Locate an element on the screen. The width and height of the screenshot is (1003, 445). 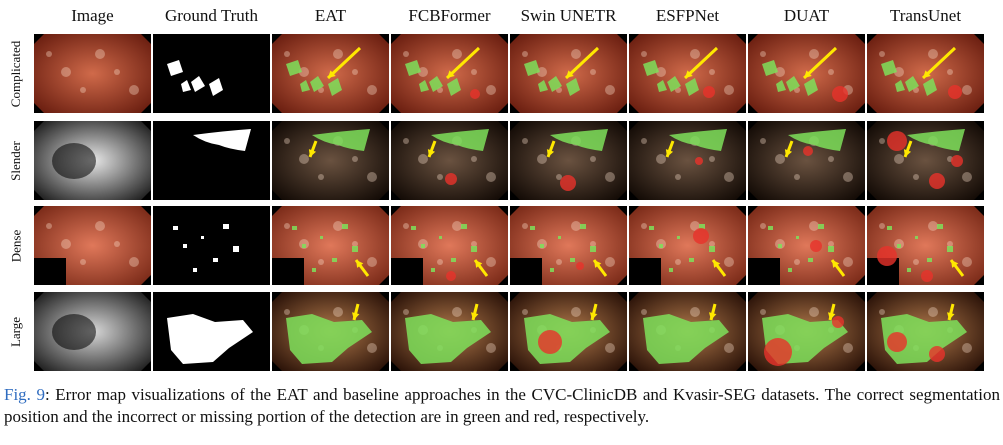
tile-slender-fcbformer is located at coordinates (449, 160).